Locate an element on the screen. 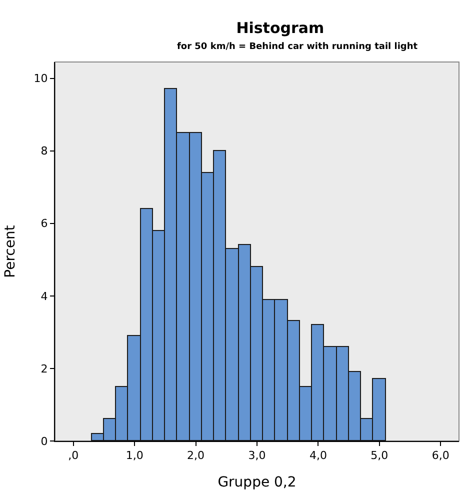 The height and width of the screenshot is (495, 467). y-tick-label: 2 is located at coordinates (44, 369).